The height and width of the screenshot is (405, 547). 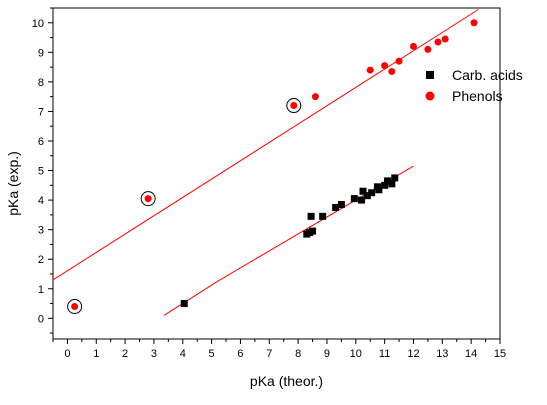 I want to click on y-tick-label: 6, so click(x=41, y=142).